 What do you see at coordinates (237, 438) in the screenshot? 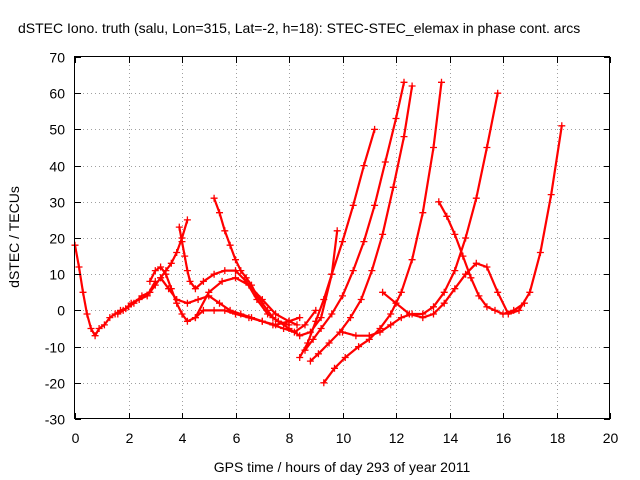
I see `x-tick-label: 6` at bounding box center [237, 438].